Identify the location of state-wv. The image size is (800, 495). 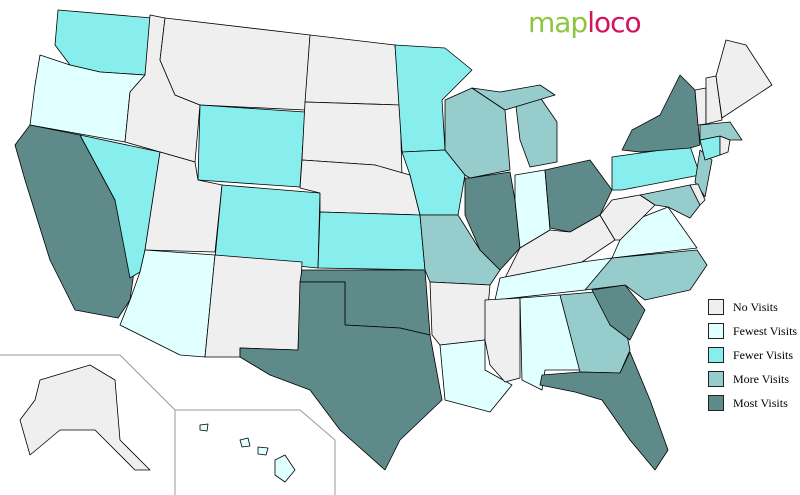
(627, 217).